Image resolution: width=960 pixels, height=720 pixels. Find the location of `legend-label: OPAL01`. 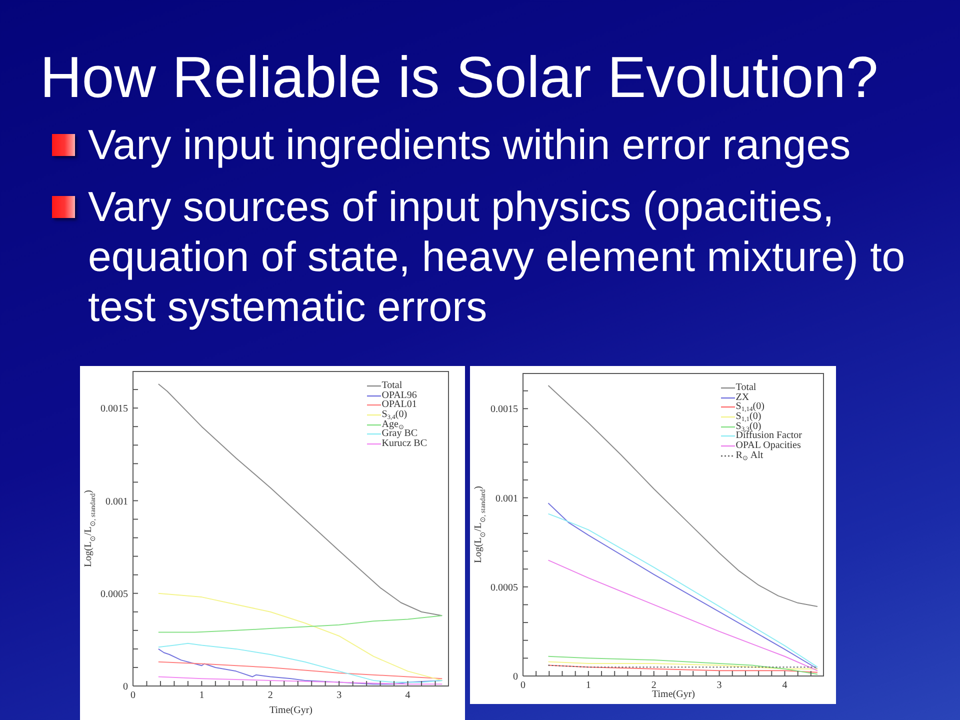

legend-label: OPAL01 is located at coordinates (399, 404).